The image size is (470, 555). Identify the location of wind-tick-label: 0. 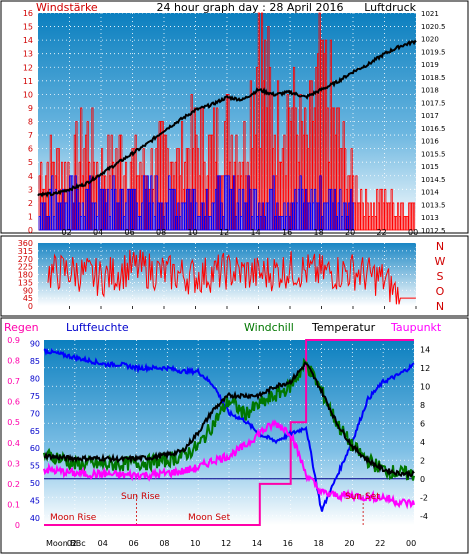
(30, 230).